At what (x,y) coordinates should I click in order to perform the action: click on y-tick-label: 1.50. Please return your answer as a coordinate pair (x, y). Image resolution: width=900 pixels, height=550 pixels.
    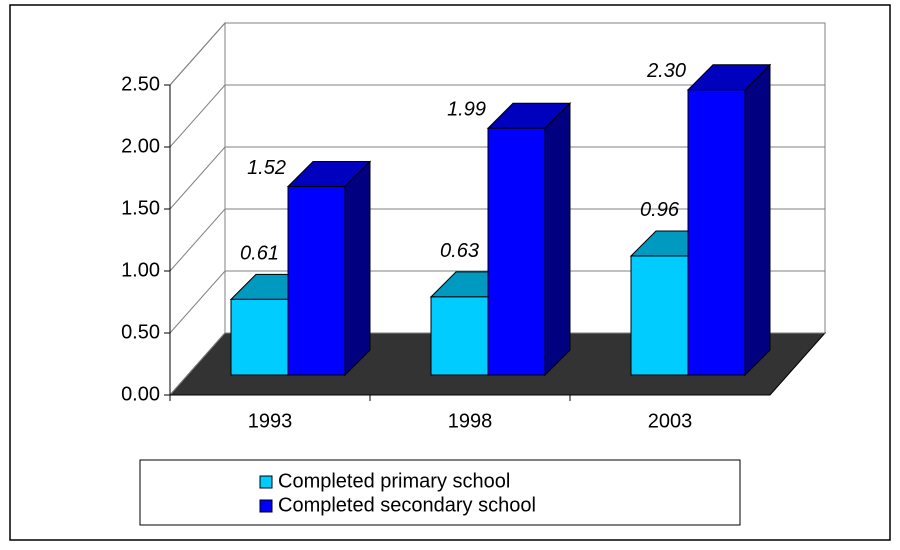
    Looking at the image, I should click on (140, 208).